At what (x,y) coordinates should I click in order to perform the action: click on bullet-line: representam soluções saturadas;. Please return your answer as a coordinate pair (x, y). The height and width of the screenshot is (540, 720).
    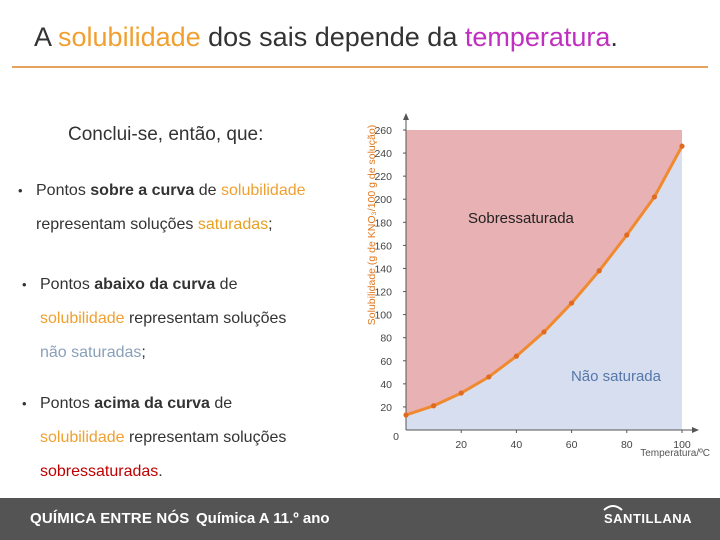
    Looking at the image, I should click on (171, 225).